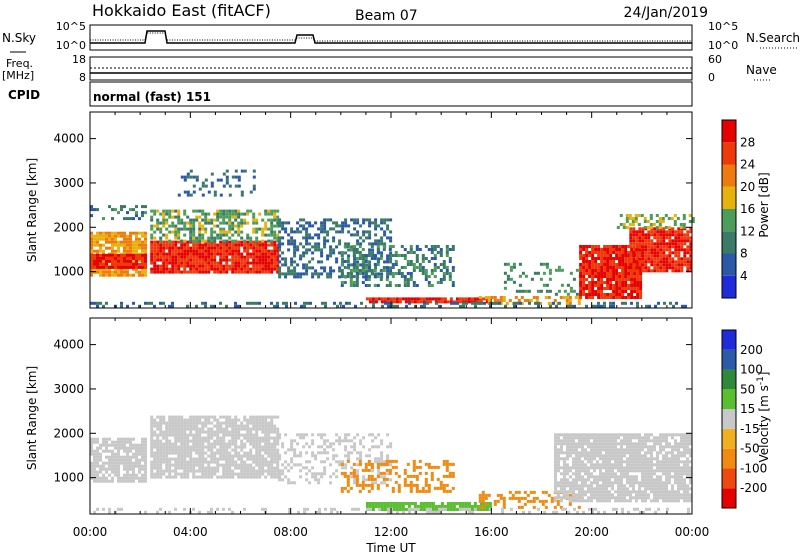 The image size is (800, 554). I want to click on y-tick-label: 3000, so click(68, 183).